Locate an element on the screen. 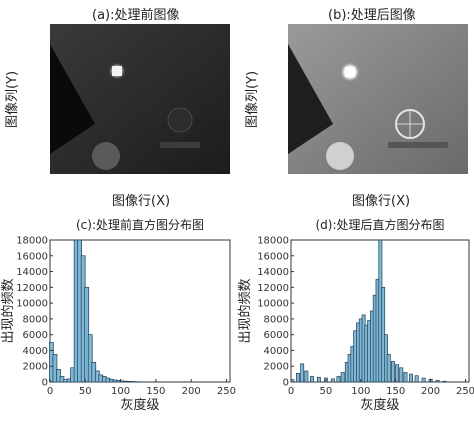 The width and height of the screenshot is (474, 426). histogram-title: (d):处理后直方图分布图 is located at coordinates (379, 224).